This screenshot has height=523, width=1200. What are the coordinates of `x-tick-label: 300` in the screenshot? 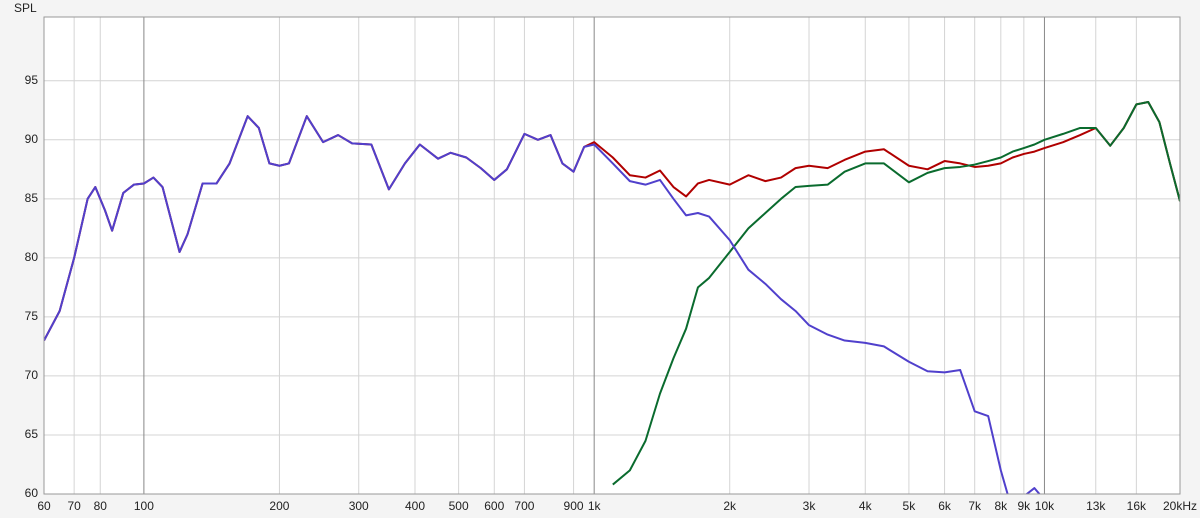 It's located at (359, 506).